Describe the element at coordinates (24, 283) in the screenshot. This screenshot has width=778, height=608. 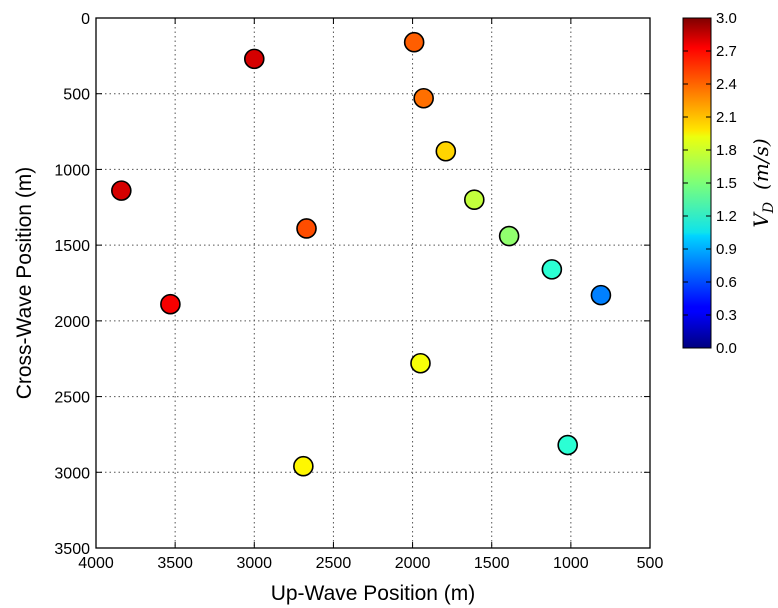
I see `y-axis-title: Cross-Wave Position (m)` at that location.